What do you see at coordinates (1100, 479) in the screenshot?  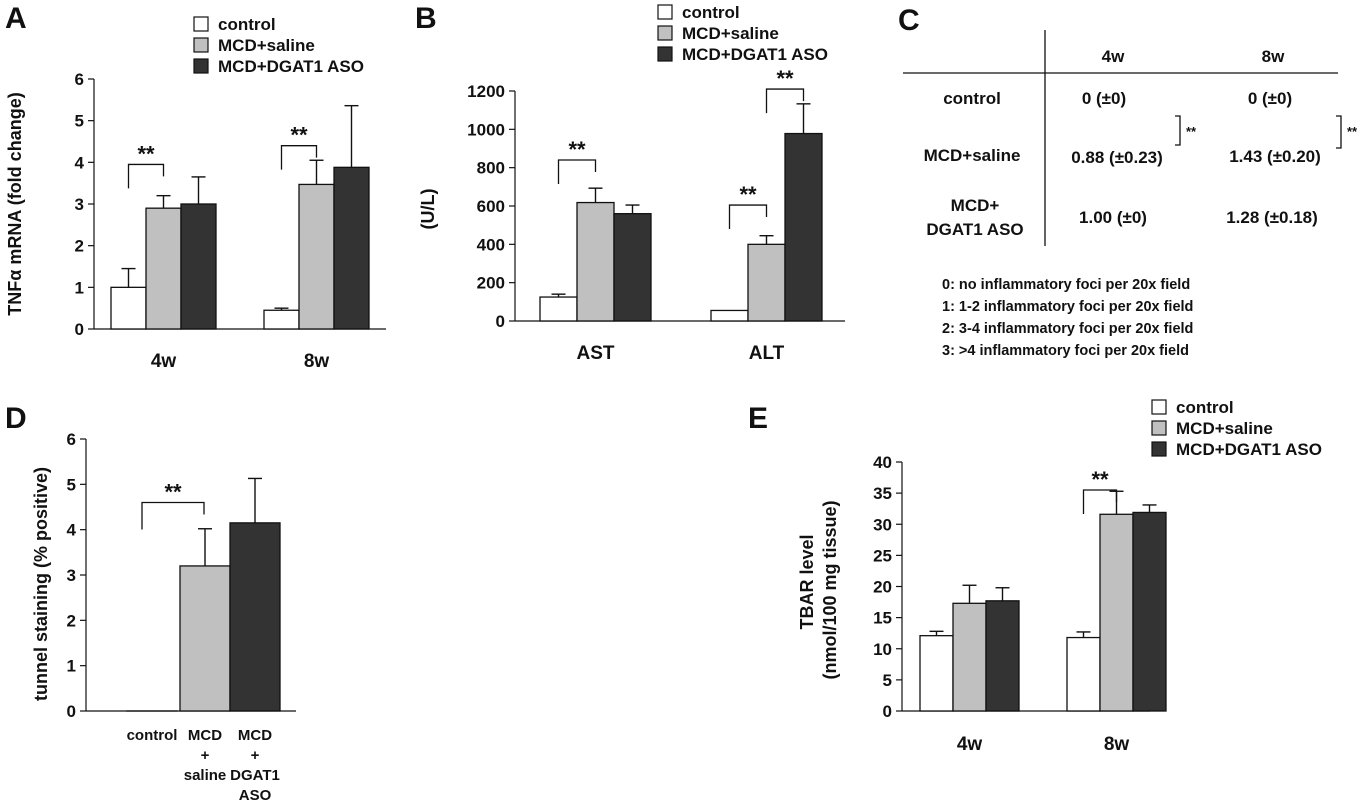 I see `panel-e-significance-0-label: **` at bounding box center [1100, 479].